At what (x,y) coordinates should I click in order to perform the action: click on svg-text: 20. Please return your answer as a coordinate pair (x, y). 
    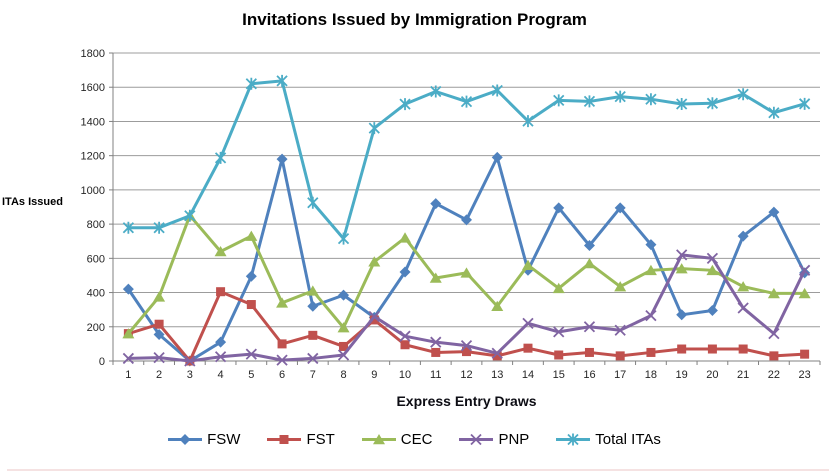
    Looking at the image, I should click on (712, 375).